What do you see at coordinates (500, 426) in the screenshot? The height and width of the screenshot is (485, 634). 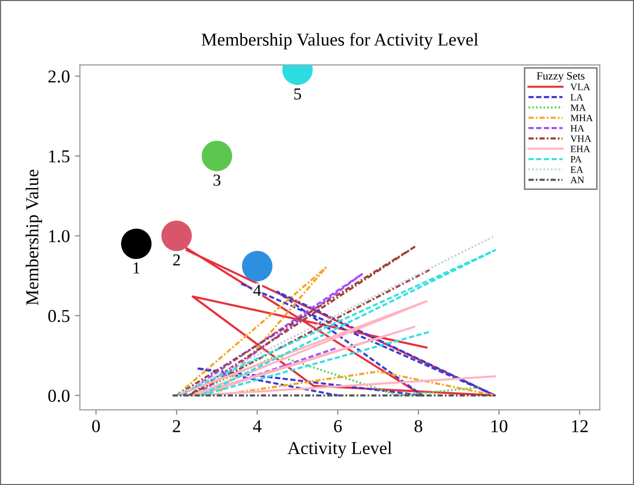 I see `x-tick-label: 10` at bounding box center [500, 426].